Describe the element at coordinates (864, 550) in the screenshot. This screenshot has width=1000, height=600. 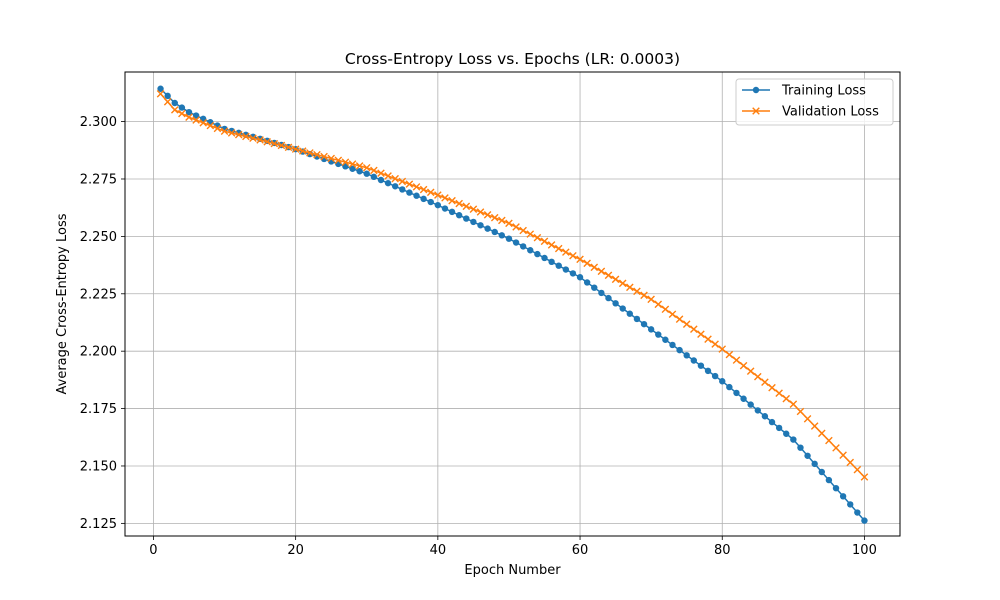
I see `x-tick-label: 100` at that location.